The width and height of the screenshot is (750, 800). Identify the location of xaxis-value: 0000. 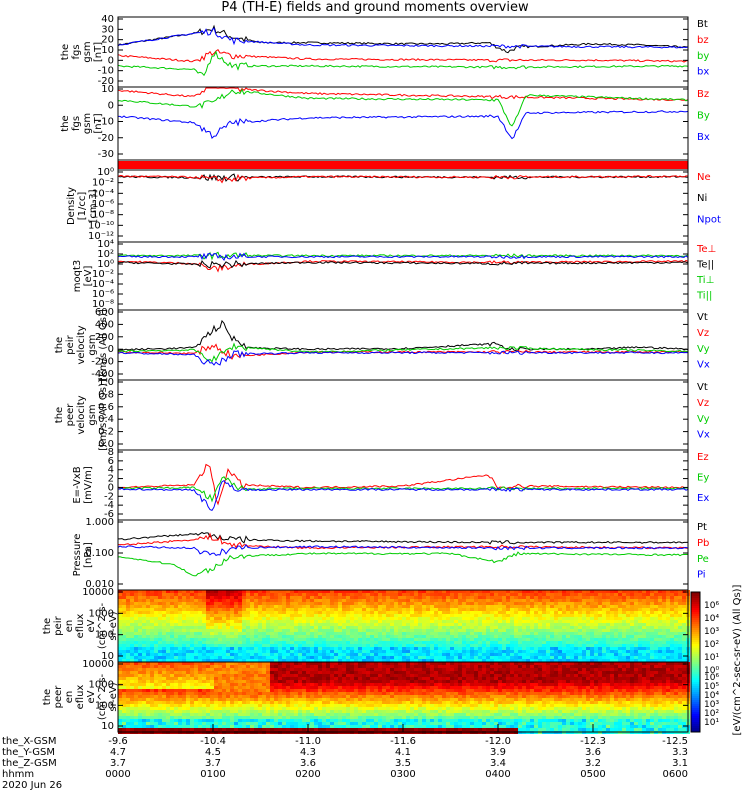
(117, 774).